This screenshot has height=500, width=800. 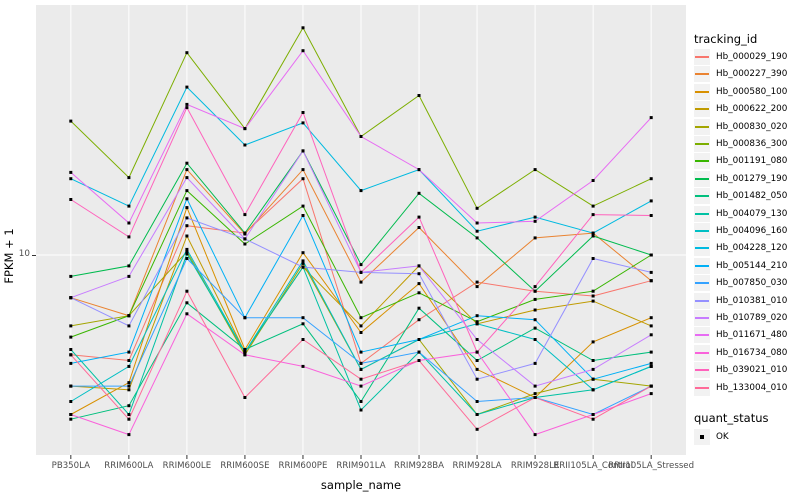 I want to click on x-tick-label: RRIM928LE, so click(x=535, y=466).